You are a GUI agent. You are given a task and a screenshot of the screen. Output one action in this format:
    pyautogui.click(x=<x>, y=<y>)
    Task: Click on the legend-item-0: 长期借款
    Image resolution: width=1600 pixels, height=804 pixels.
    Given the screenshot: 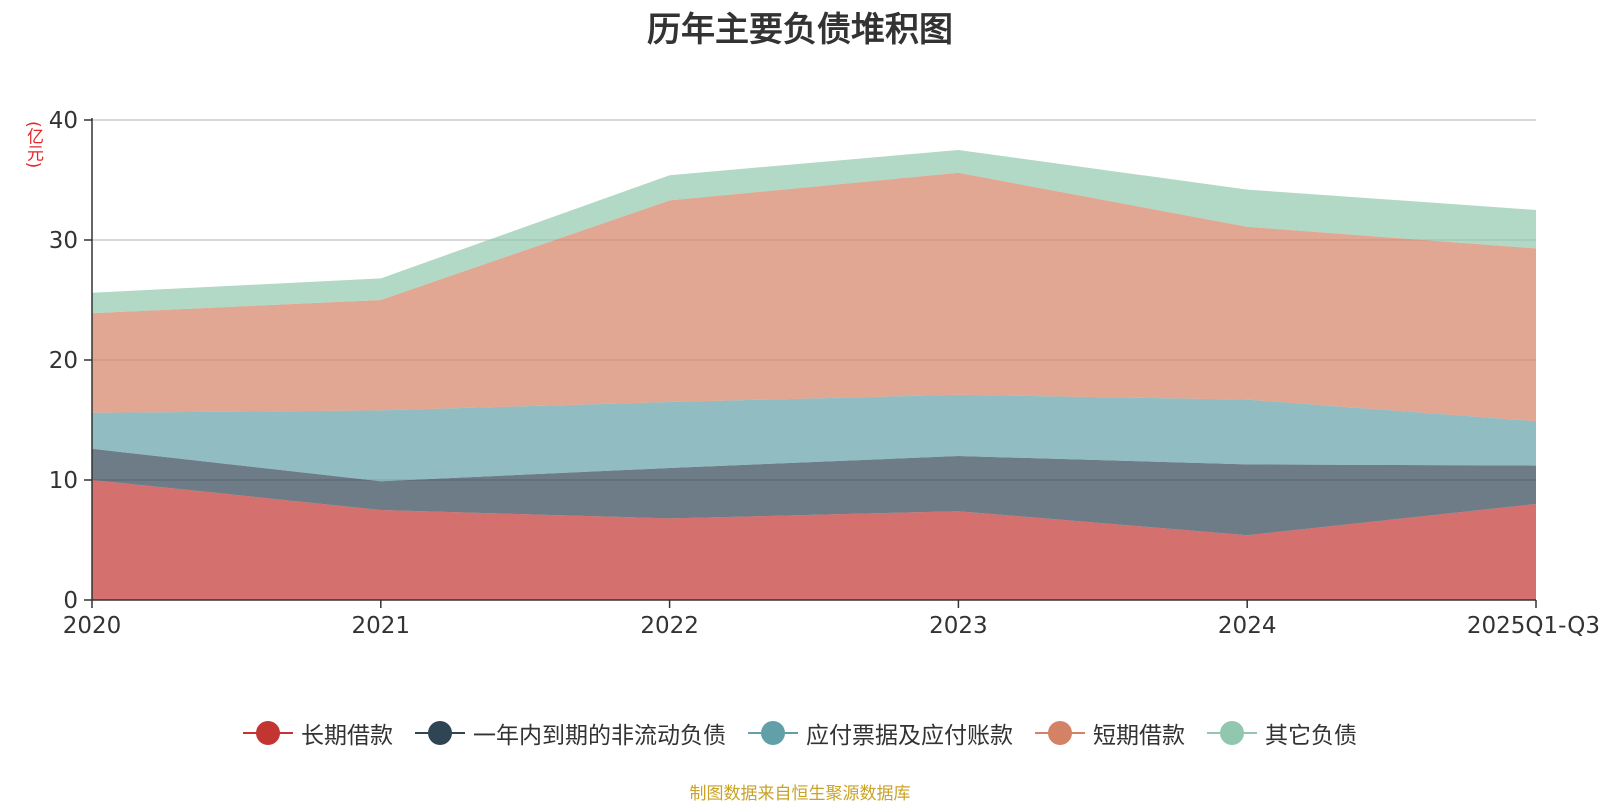 What is the action you would take?
    pyautogui.click(x=318, y=733)
    